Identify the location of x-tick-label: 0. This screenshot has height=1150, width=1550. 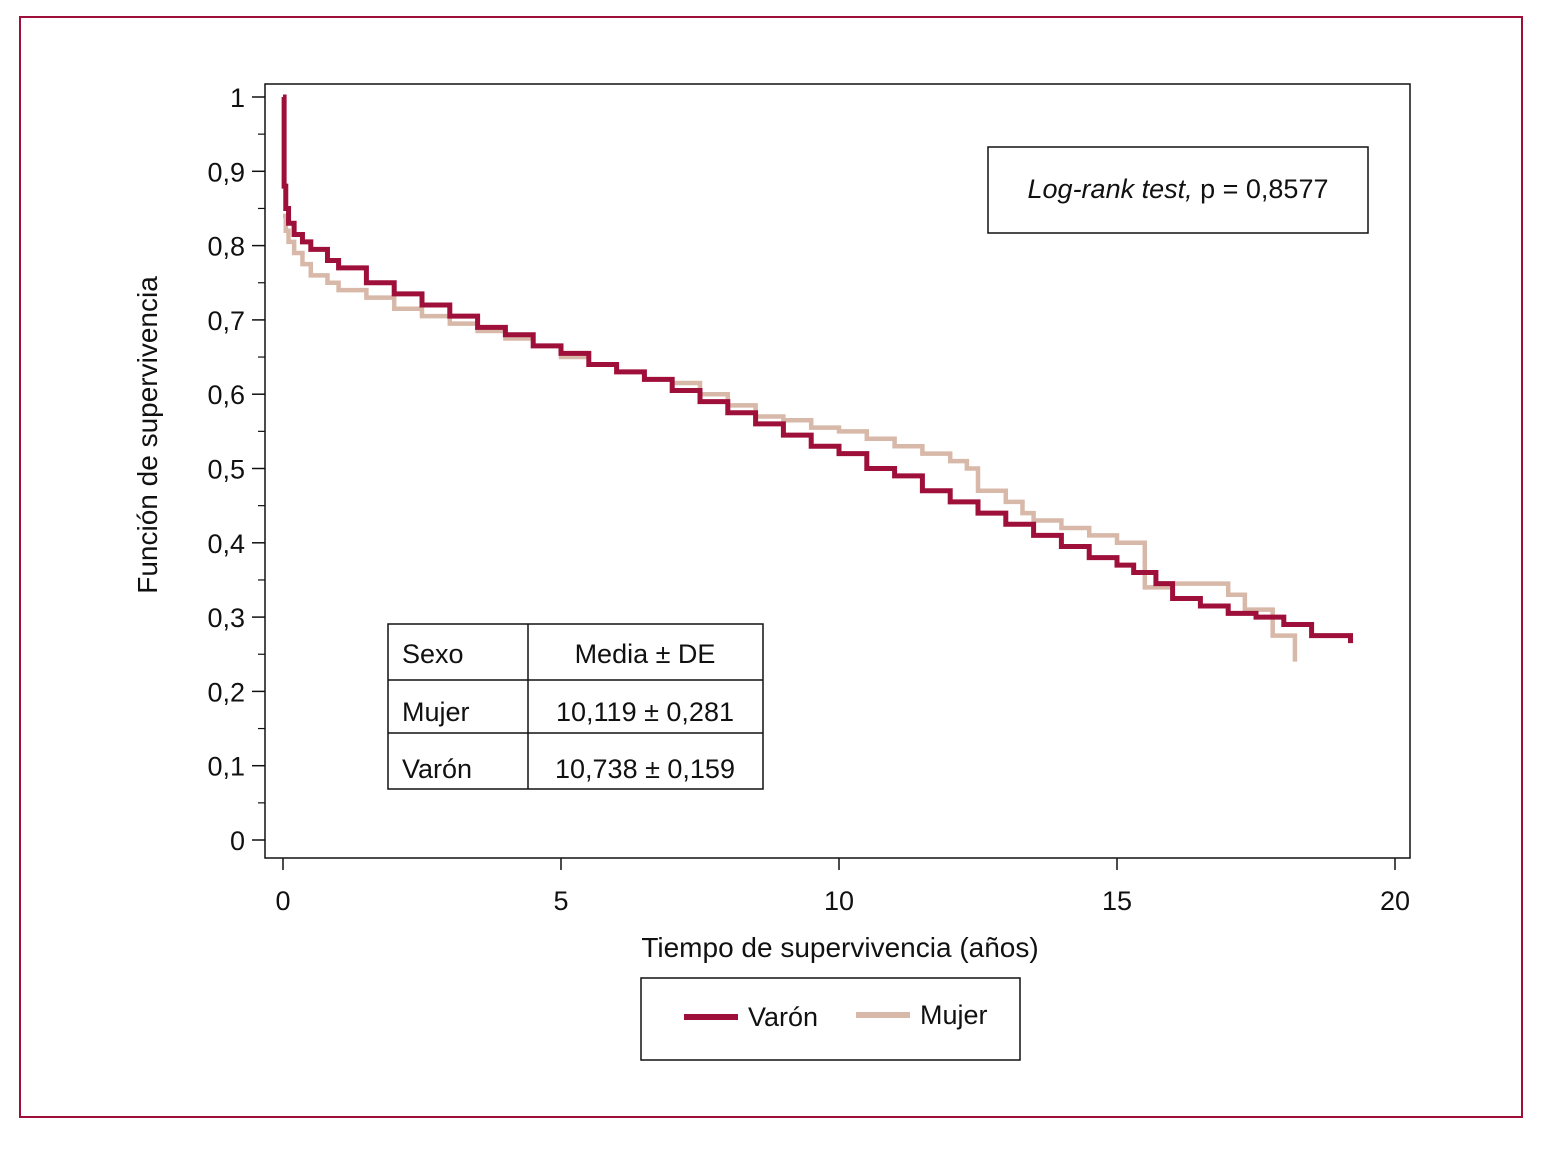
(282, 901).